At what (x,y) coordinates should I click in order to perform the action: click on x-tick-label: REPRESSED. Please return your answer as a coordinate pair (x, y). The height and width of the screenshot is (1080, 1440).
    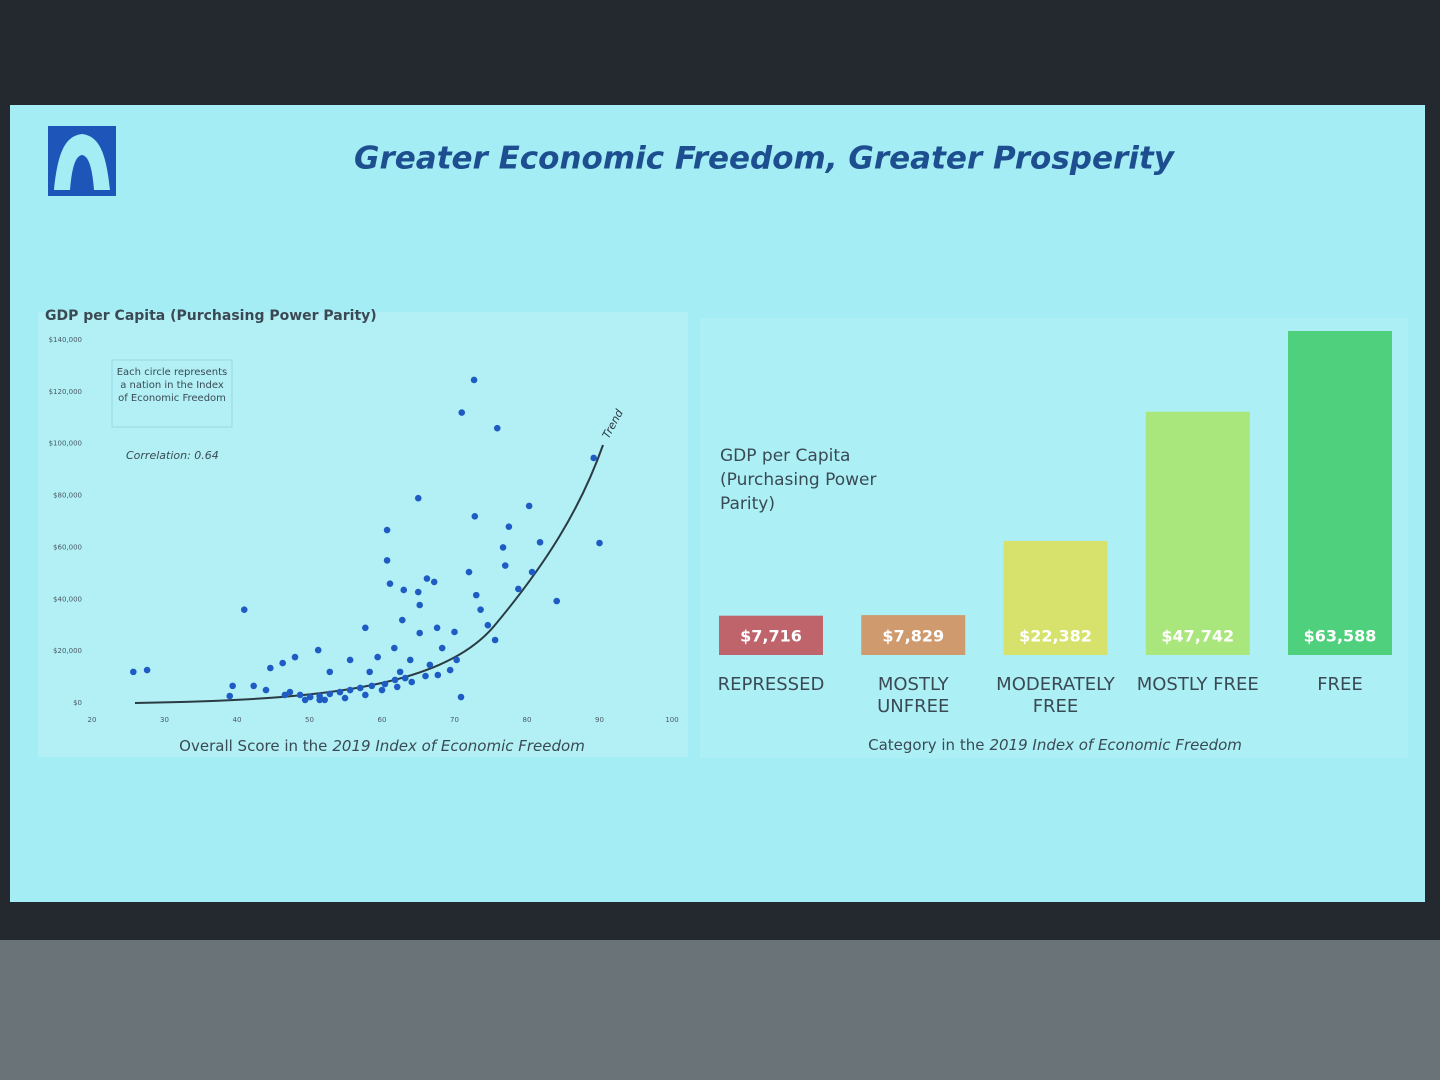
    Looking at the image, I should click on (771, 684).